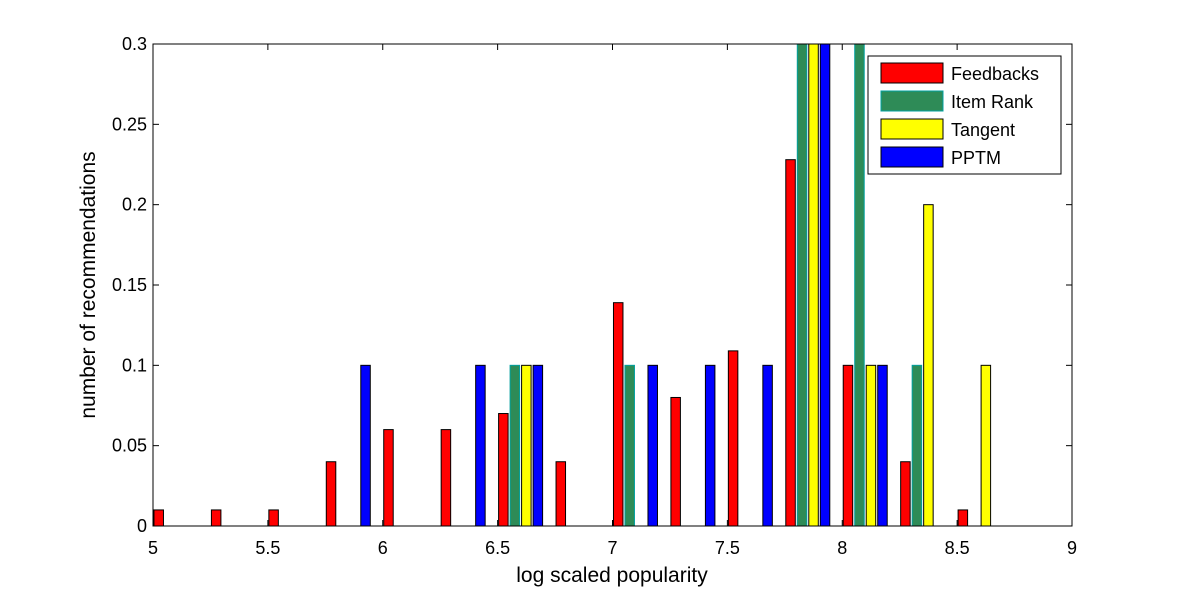  I want to click on x-axis-label: log scaled popularity, so click(612, 575).